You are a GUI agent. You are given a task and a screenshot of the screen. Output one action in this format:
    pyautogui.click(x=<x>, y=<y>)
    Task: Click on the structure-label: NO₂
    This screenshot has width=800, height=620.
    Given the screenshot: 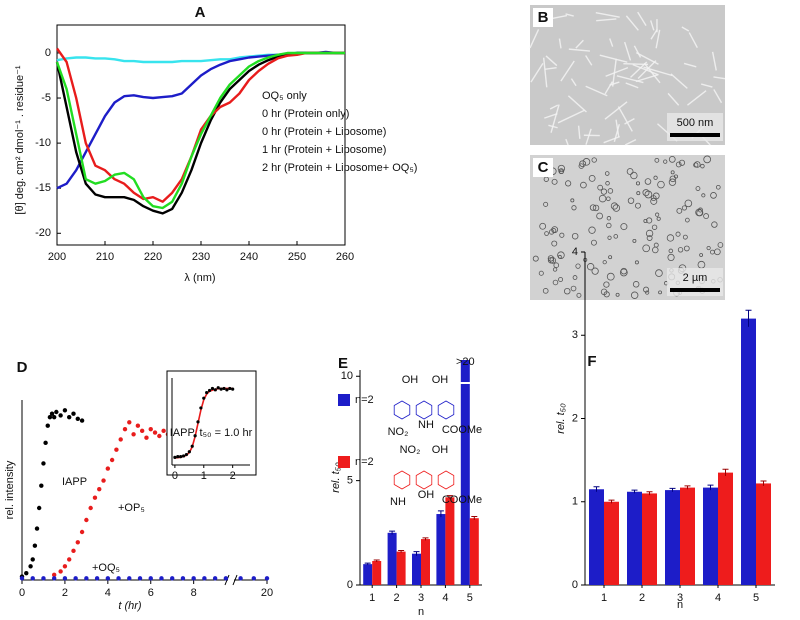 What is the action you would take?
    pyautogui.click(x=398, y=432)
    